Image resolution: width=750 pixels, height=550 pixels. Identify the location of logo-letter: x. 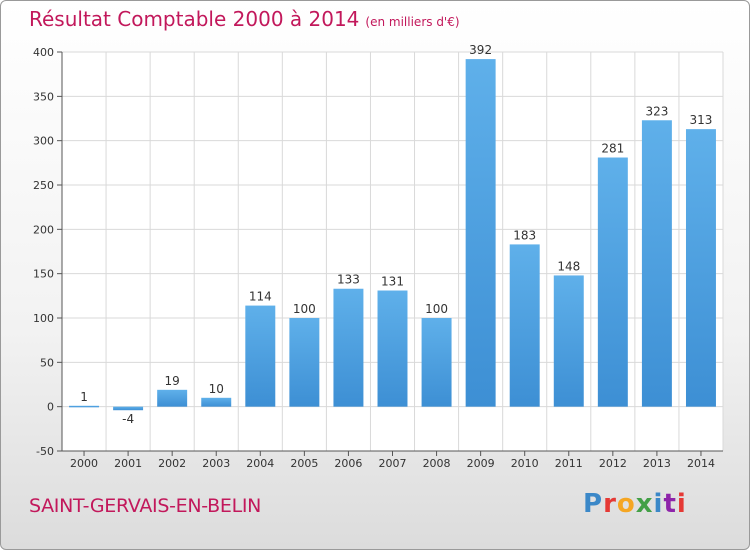
(644, 504).